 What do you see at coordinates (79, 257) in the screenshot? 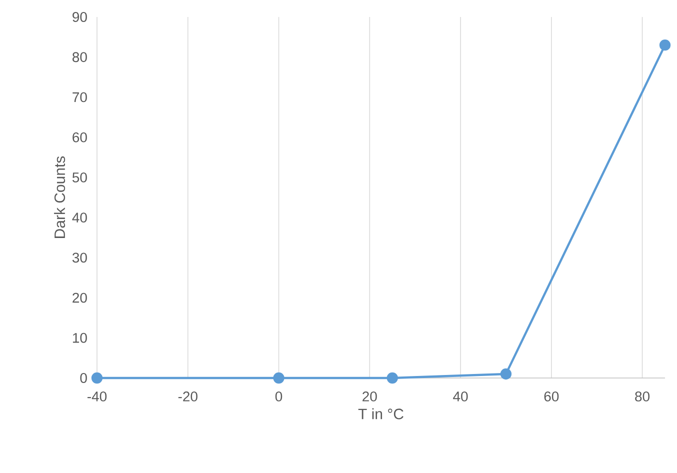
I see `y-tick-label: 30` at bounding box center [79, 257].